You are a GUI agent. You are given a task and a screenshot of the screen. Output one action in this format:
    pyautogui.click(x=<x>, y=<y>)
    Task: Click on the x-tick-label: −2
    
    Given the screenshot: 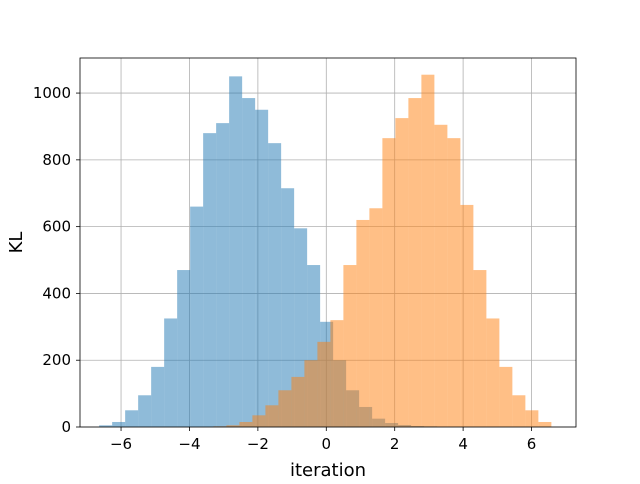 What is the action you would take?
    pyautogui.click(x=258, y=444)
    